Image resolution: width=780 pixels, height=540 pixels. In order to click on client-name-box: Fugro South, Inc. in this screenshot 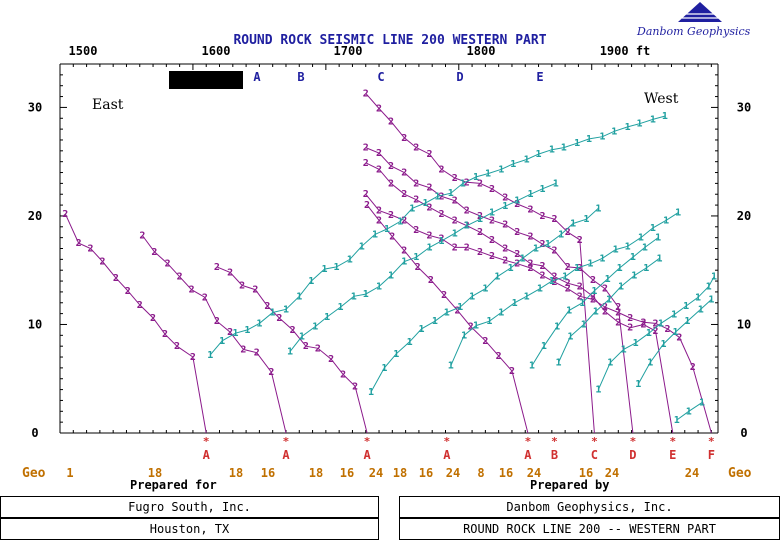, I will do `click(189, 507)`.